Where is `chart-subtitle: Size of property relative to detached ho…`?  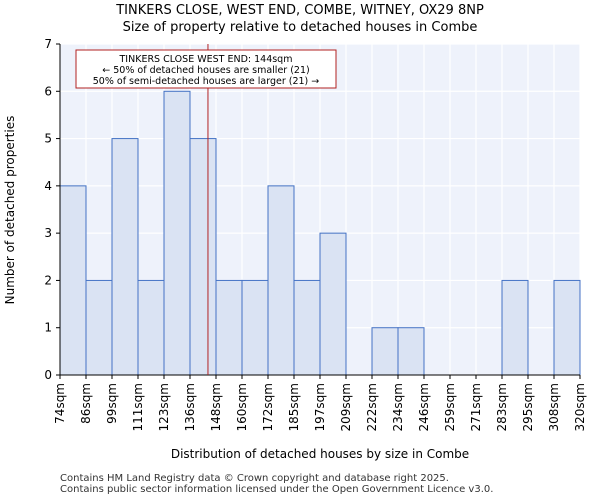
chart-subtitle: Size of property relative to detached ho… is located at coordinates (300, 27).